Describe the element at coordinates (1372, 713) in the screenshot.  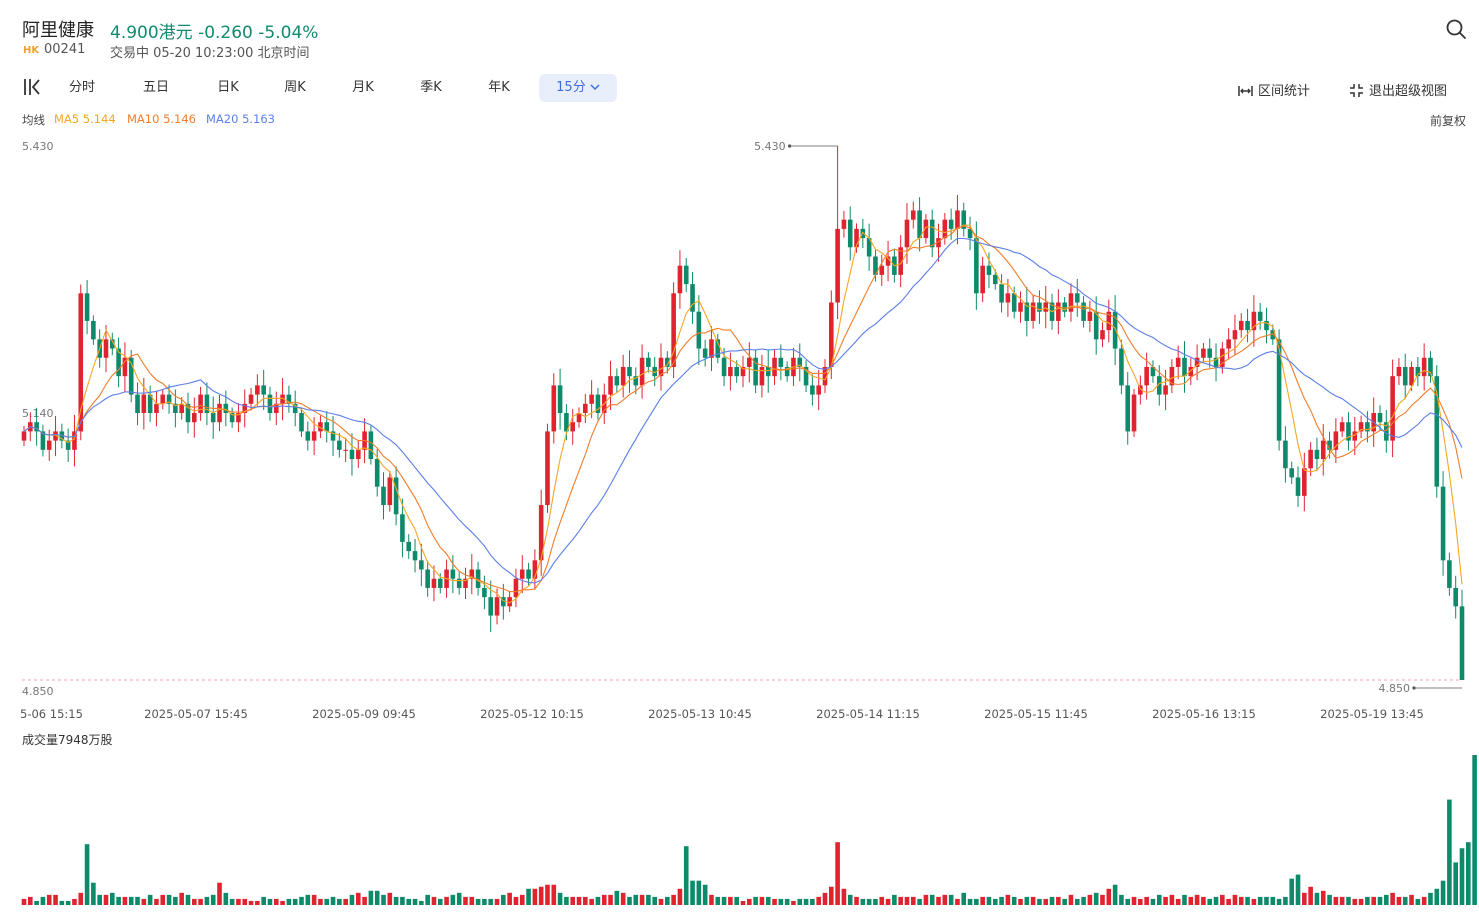
I see `x-axis-label: 2025-05-19 13:45` at that location.